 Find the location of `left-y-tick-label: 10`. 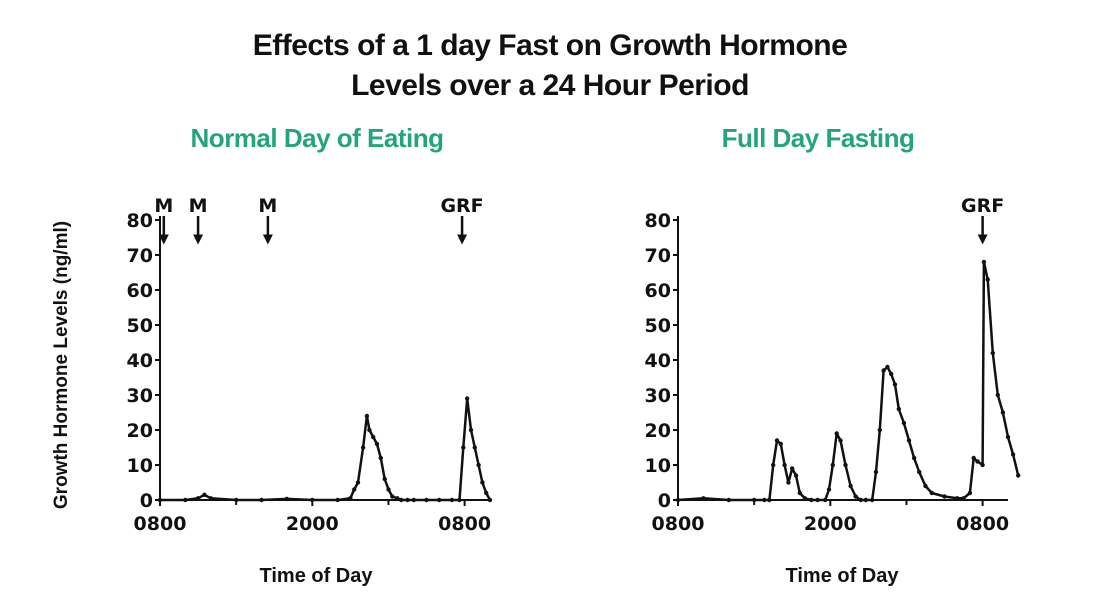

left-y-tick-label: 10 is located at coordinates (140, 466).